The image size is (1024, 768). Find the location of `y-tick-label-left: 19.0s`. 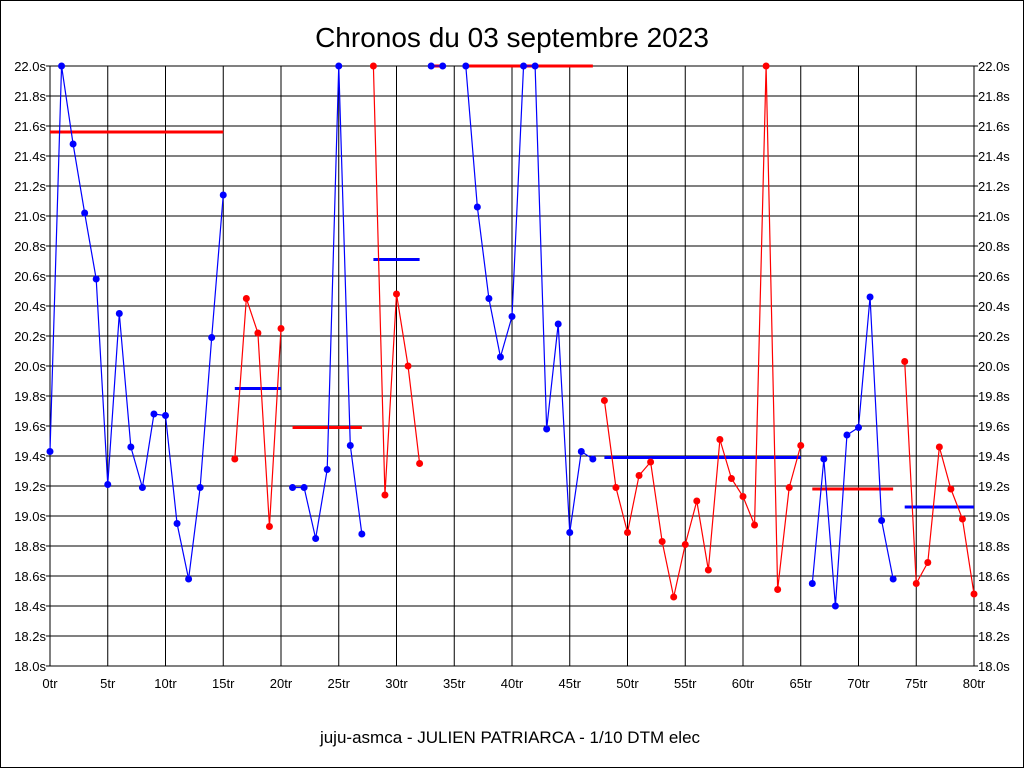

y-tick-label-left: 19.0s is located at coordinates (30, 516).